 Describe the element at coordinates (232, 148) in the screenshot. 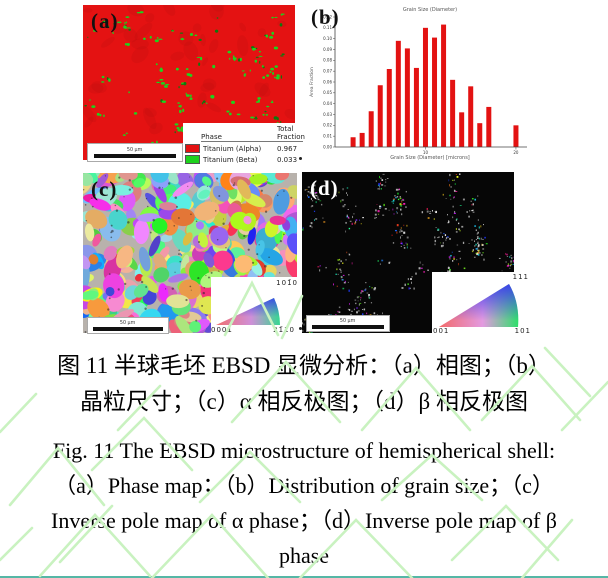

I see `alpha-phase-name: Titanium (Alpha)` at that location.